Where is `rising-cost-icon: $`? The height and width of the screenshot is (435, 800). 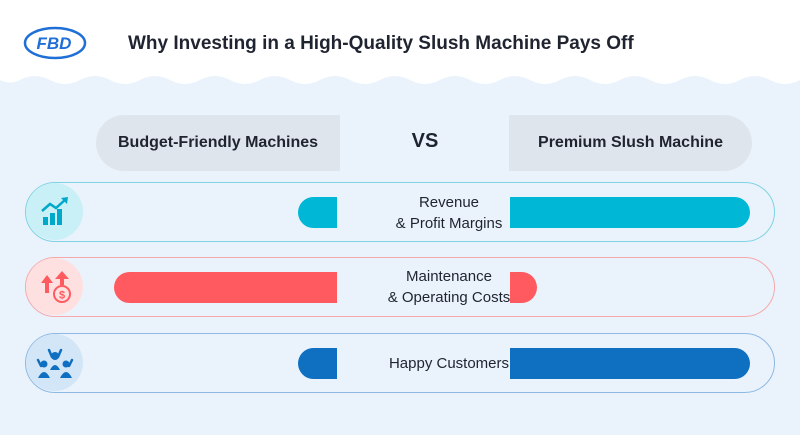 rising-cost-icon: $ is located at coordinates (54, 286).